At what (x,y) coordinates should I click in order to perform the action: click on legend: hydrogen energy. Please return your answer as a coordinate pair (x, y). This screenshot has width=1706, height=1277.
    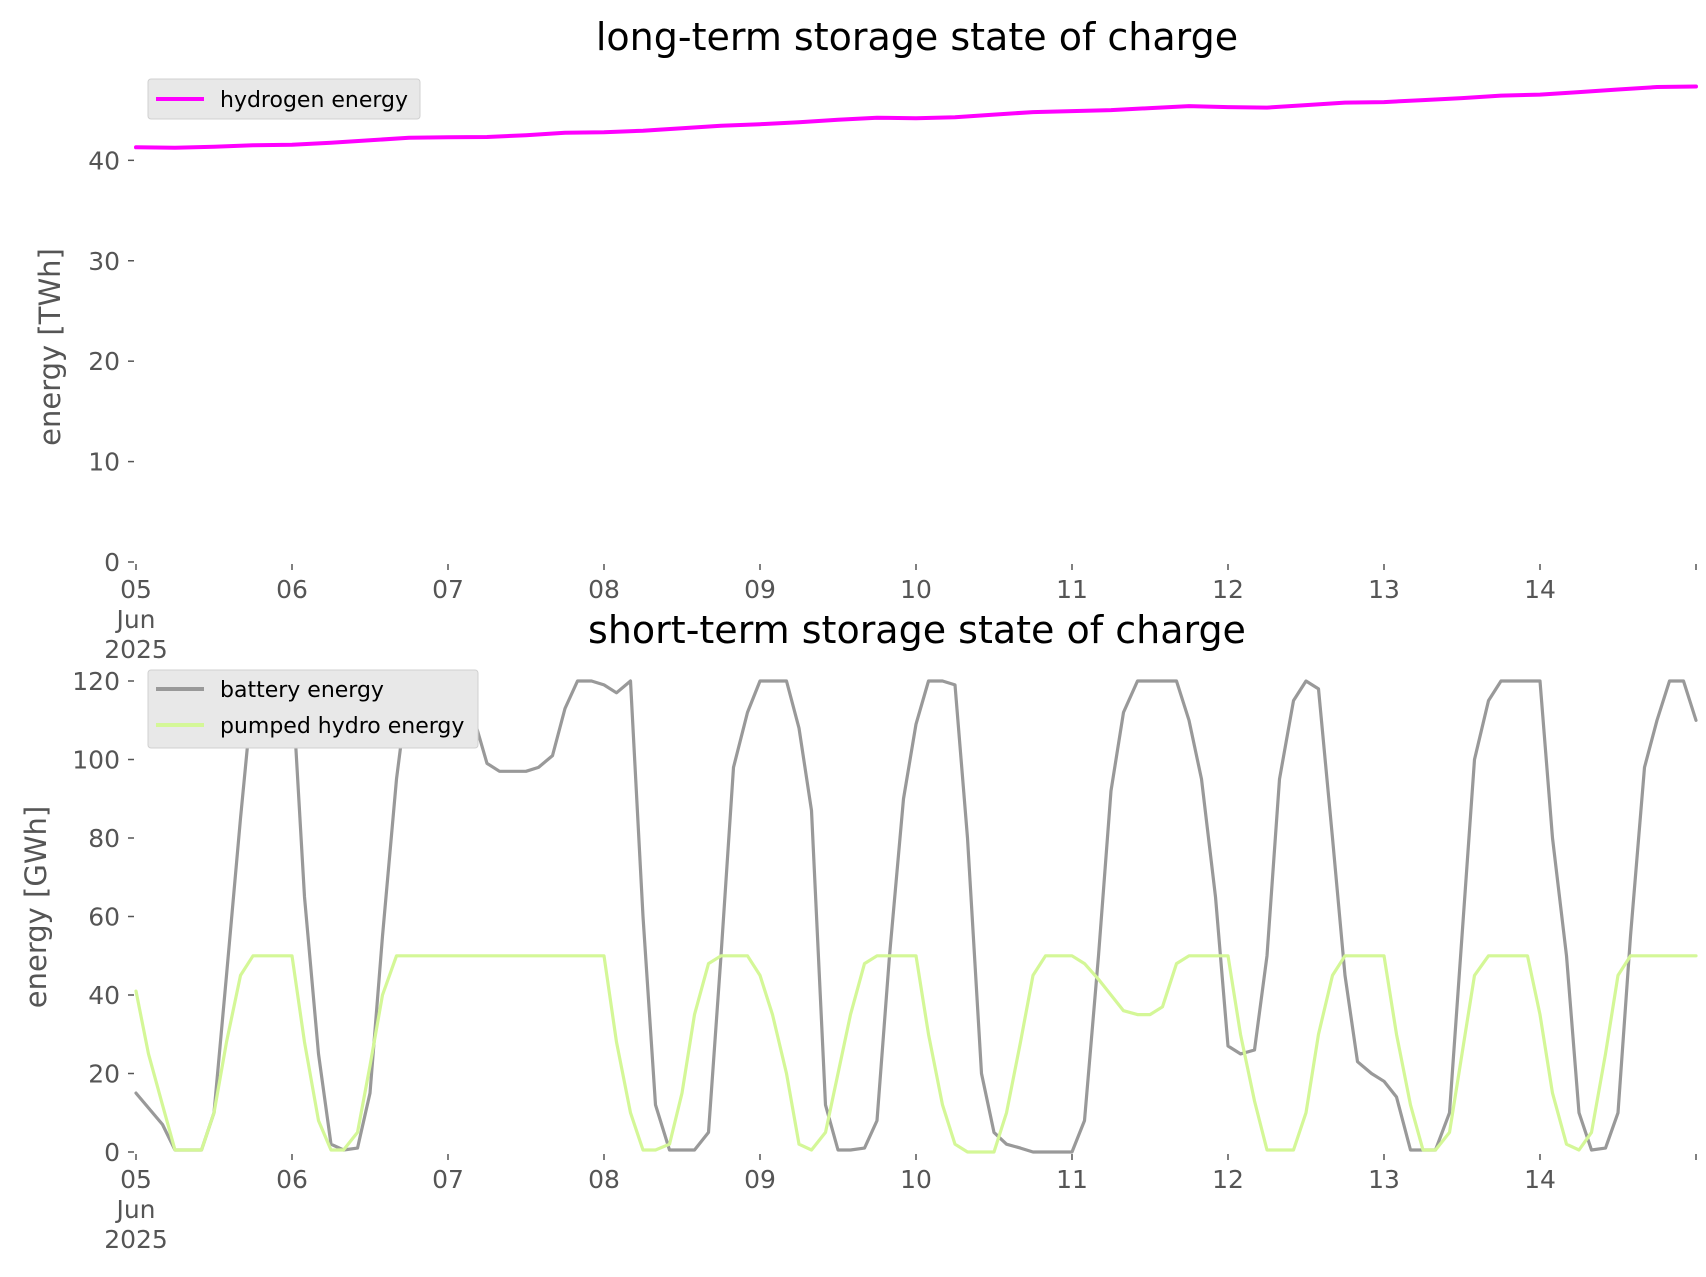
    Looking at the image, I should click on (284, 99).